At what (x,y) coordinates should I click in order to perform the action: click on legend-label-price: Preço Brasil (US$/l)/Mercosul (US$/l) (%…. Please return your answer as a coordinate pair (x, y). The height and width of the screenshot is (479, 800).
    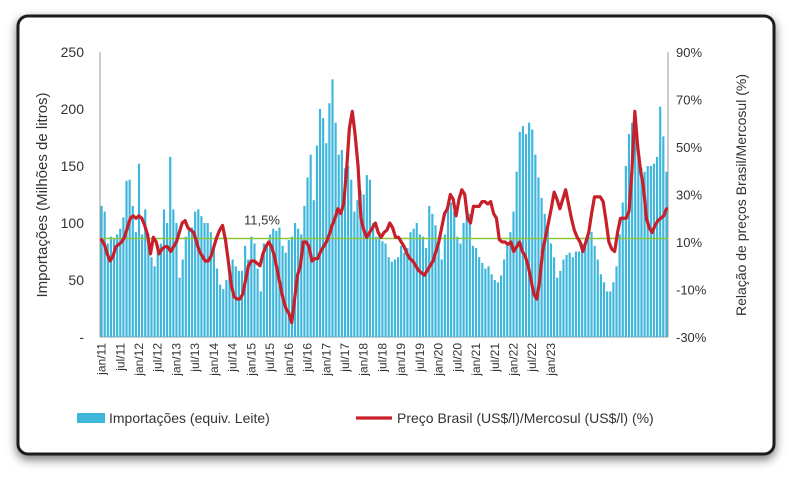
    Looking at the image, I should click on (525, 418).